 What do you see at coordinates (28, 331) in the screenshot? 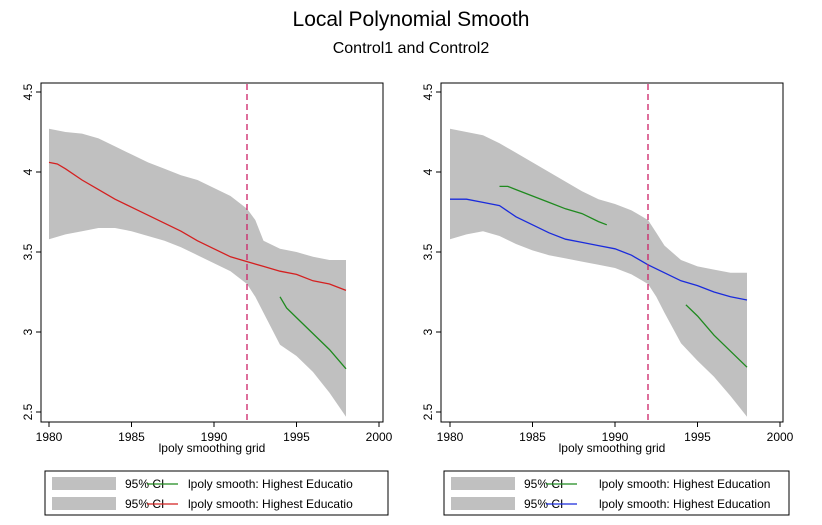
I see `y-tick-label: 3` at bounding box center [28, 331].